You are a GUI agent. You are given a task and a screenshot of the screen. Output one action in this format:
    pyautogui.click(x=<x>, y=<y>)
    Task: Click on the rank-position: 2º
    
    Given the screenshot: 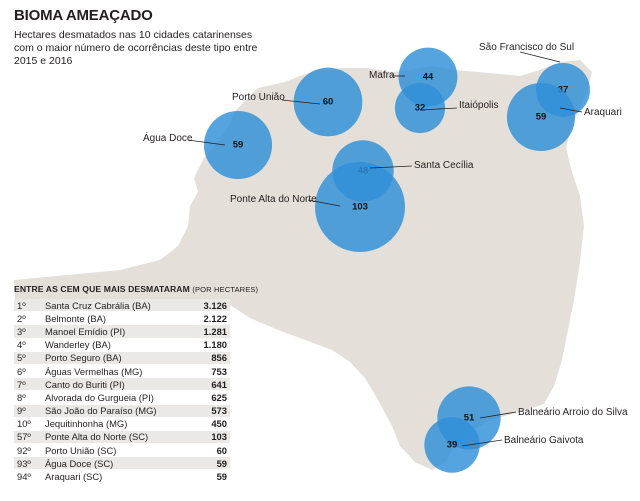 What is the action you would take?
    pyautogui.click(x=28, y=318)
    